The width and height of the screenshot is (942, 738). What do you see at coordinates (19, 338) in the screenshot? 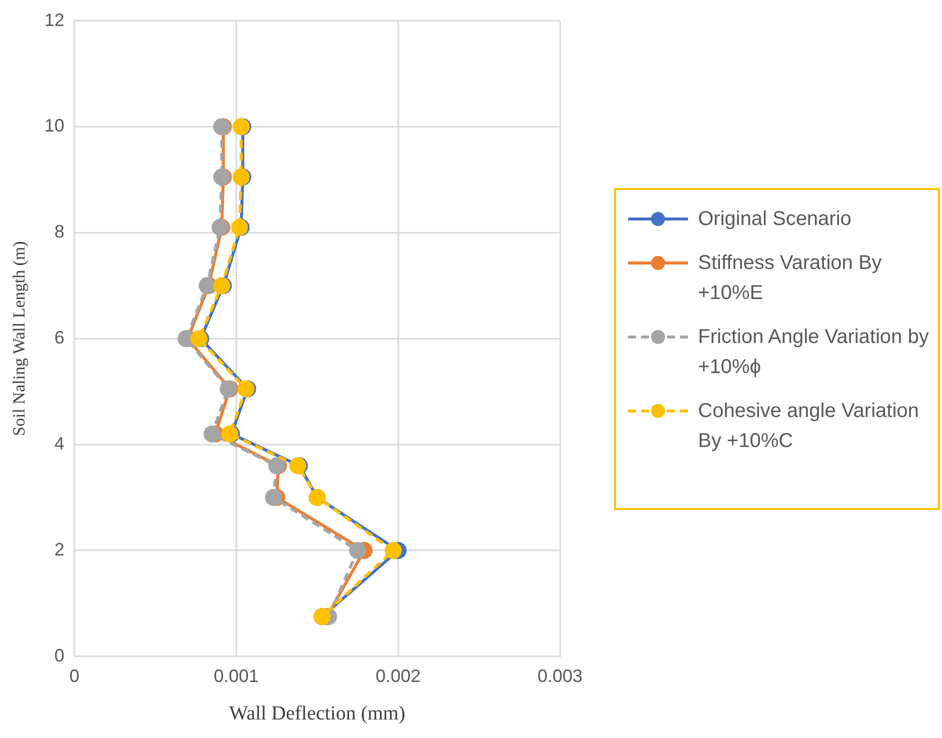
I see `y-axis-title: Soil Naling Wall Length (m)` at bounding box center [19, 338].